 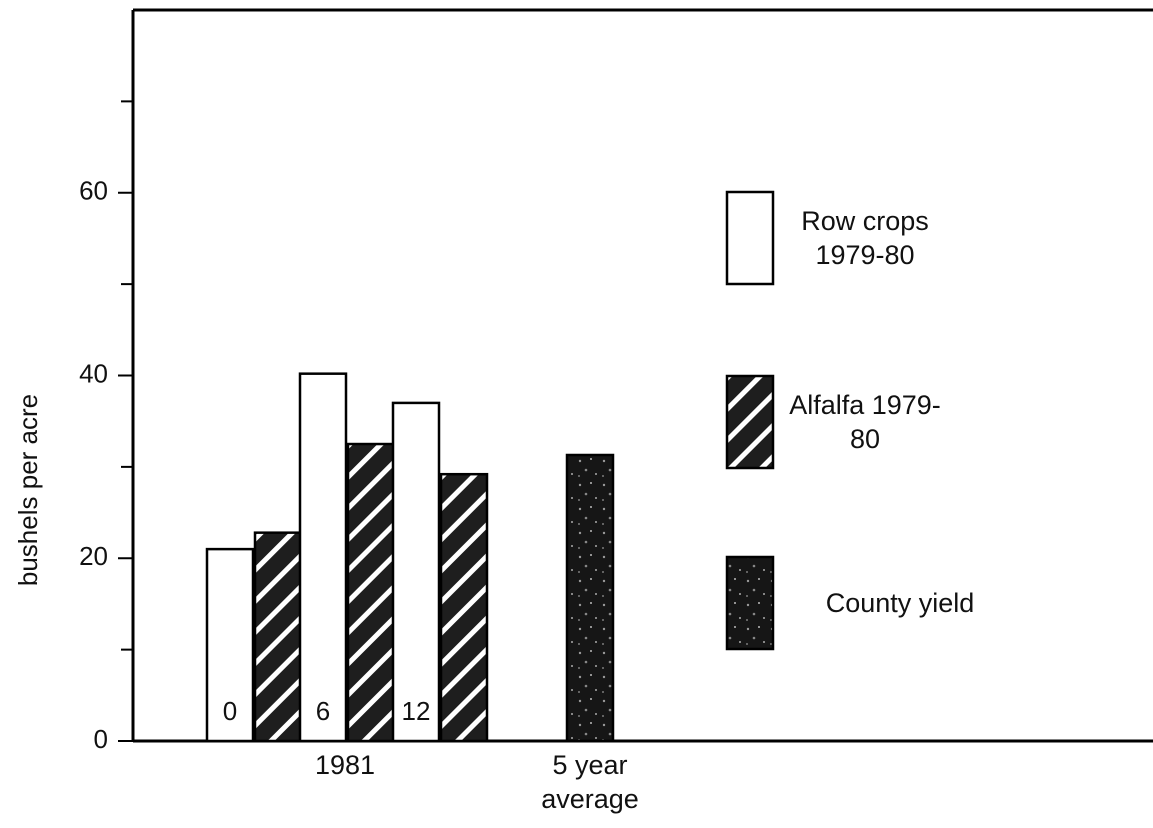 What do you see at coordinates (865, 422) in the screenshot?
I see `legend-label: Alfalfa 1979-80` at bounding box center [865, 422].